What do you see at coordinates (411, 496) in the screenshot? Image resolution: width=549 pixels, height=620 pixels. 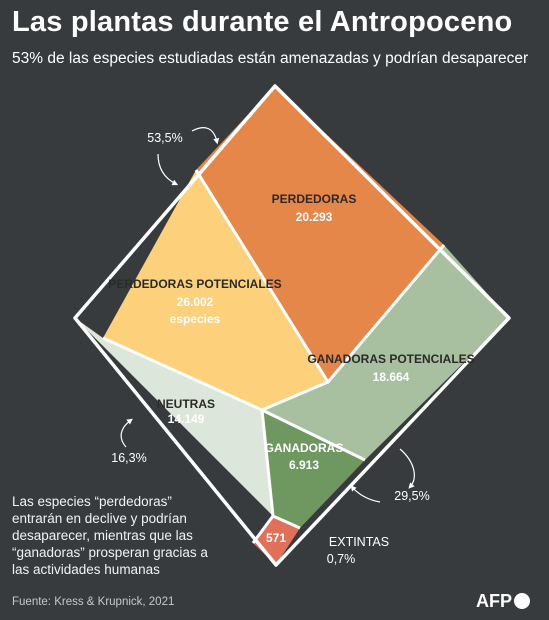 I see `winners-percentage: 29,5%` at bounding box center [411, 496].